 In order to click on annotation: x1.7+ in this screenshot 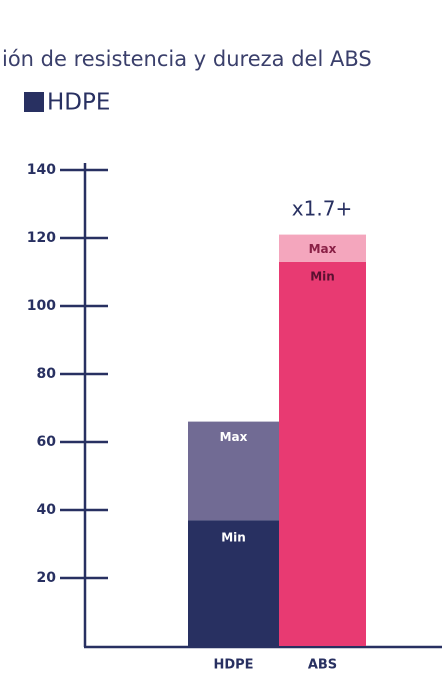, I will do `click(322, 209)`.